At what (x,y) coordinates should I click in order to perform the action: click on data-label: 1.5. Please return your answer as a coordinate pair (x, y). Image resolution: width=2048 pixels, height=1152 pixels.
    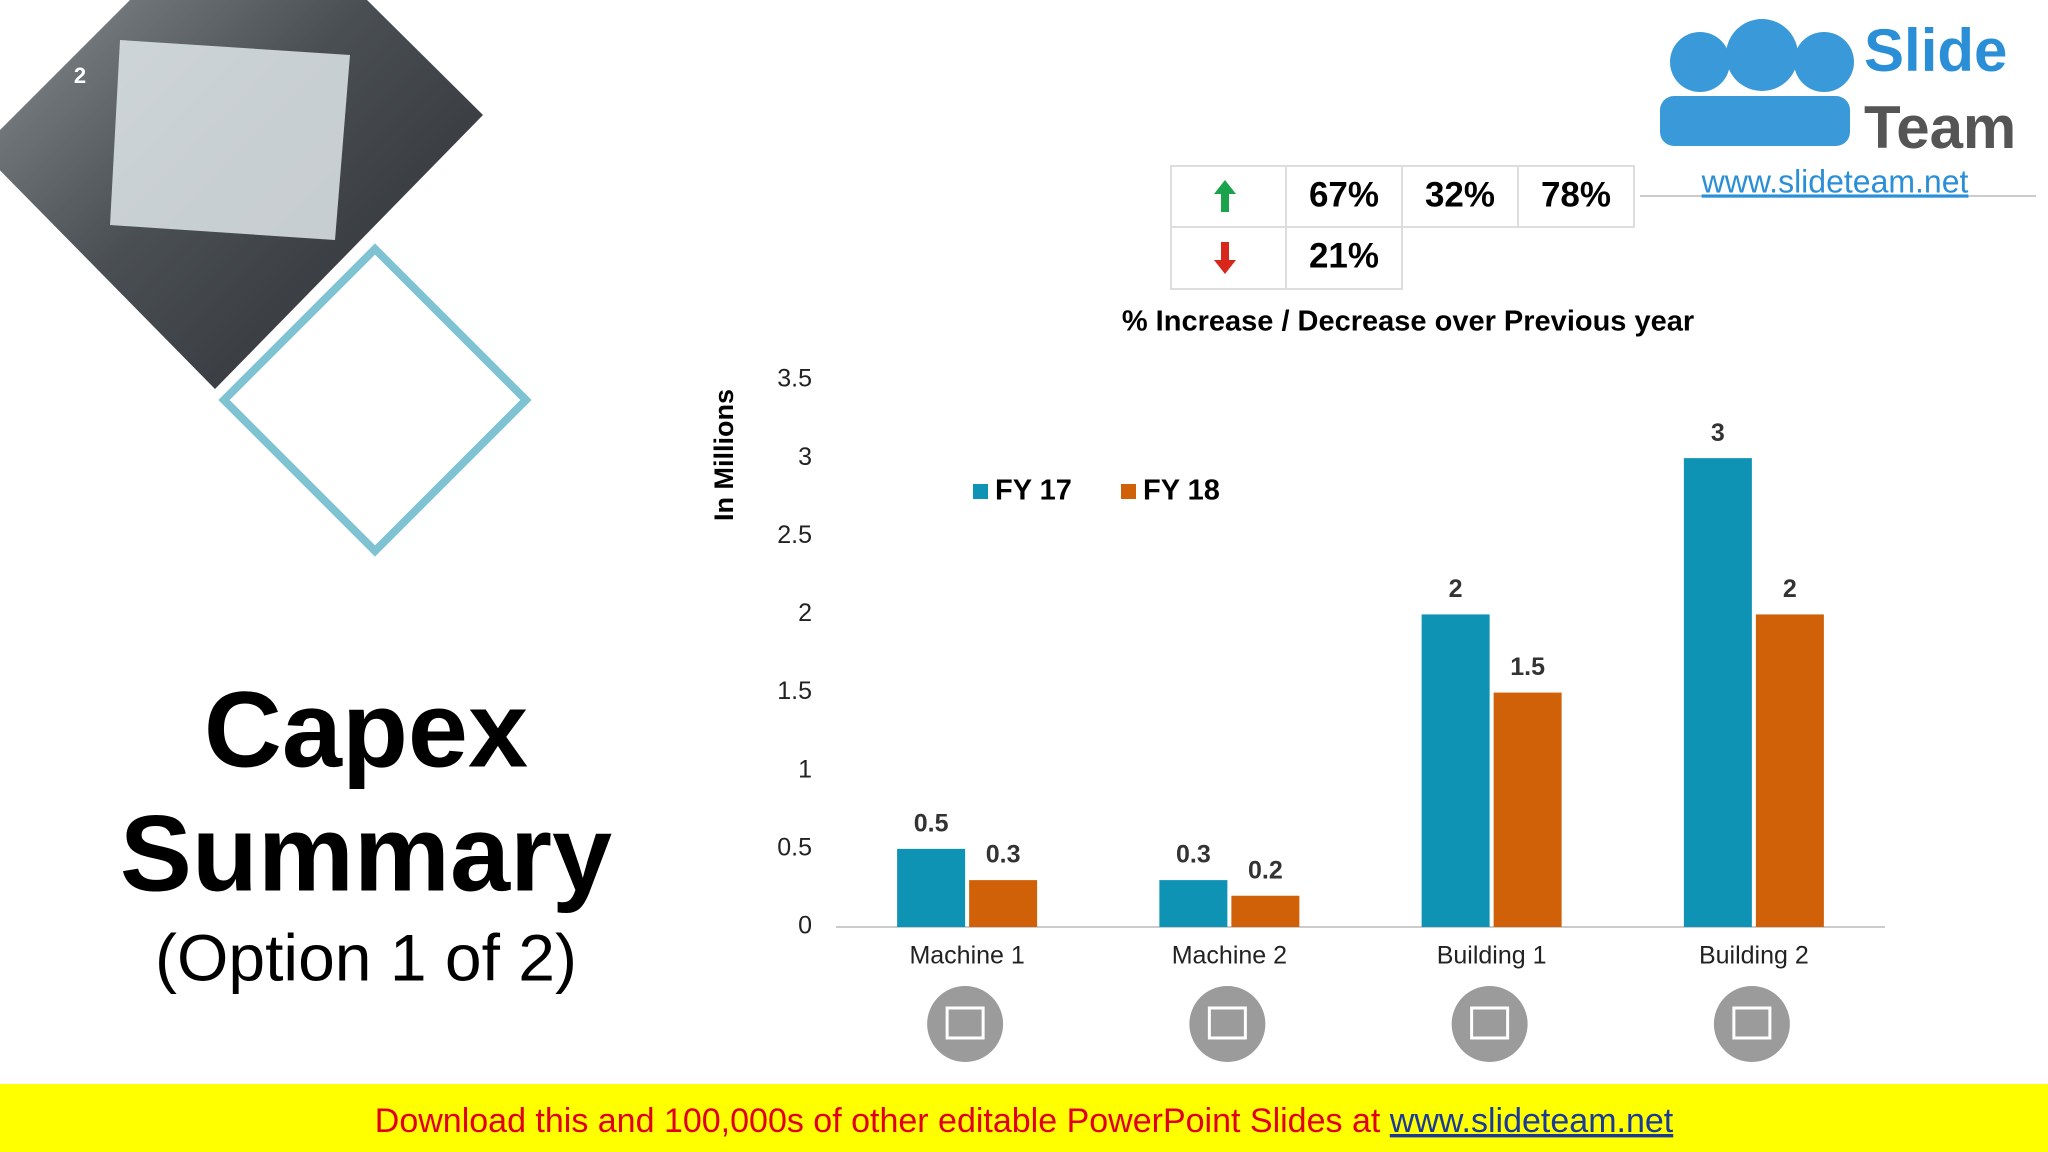
    Looking at the image, I should click on (1527, 667).